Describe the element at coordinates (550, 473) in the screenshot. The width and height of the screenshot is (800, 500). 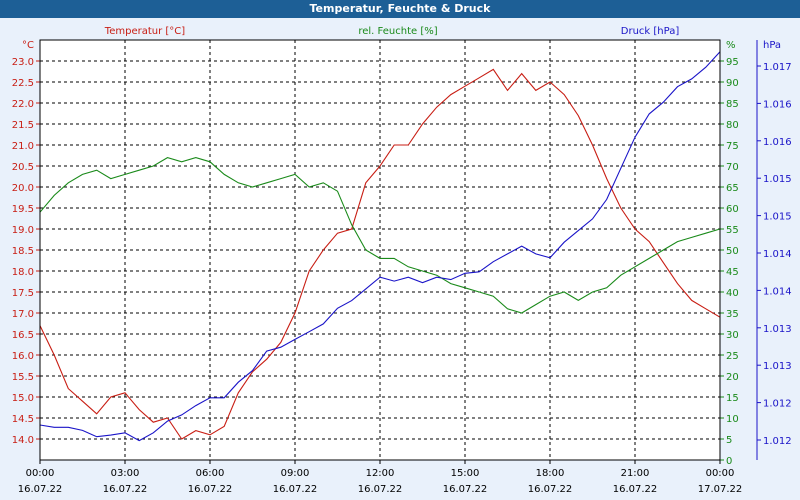
I see `x-tick-label-time: 18:00` at that location.